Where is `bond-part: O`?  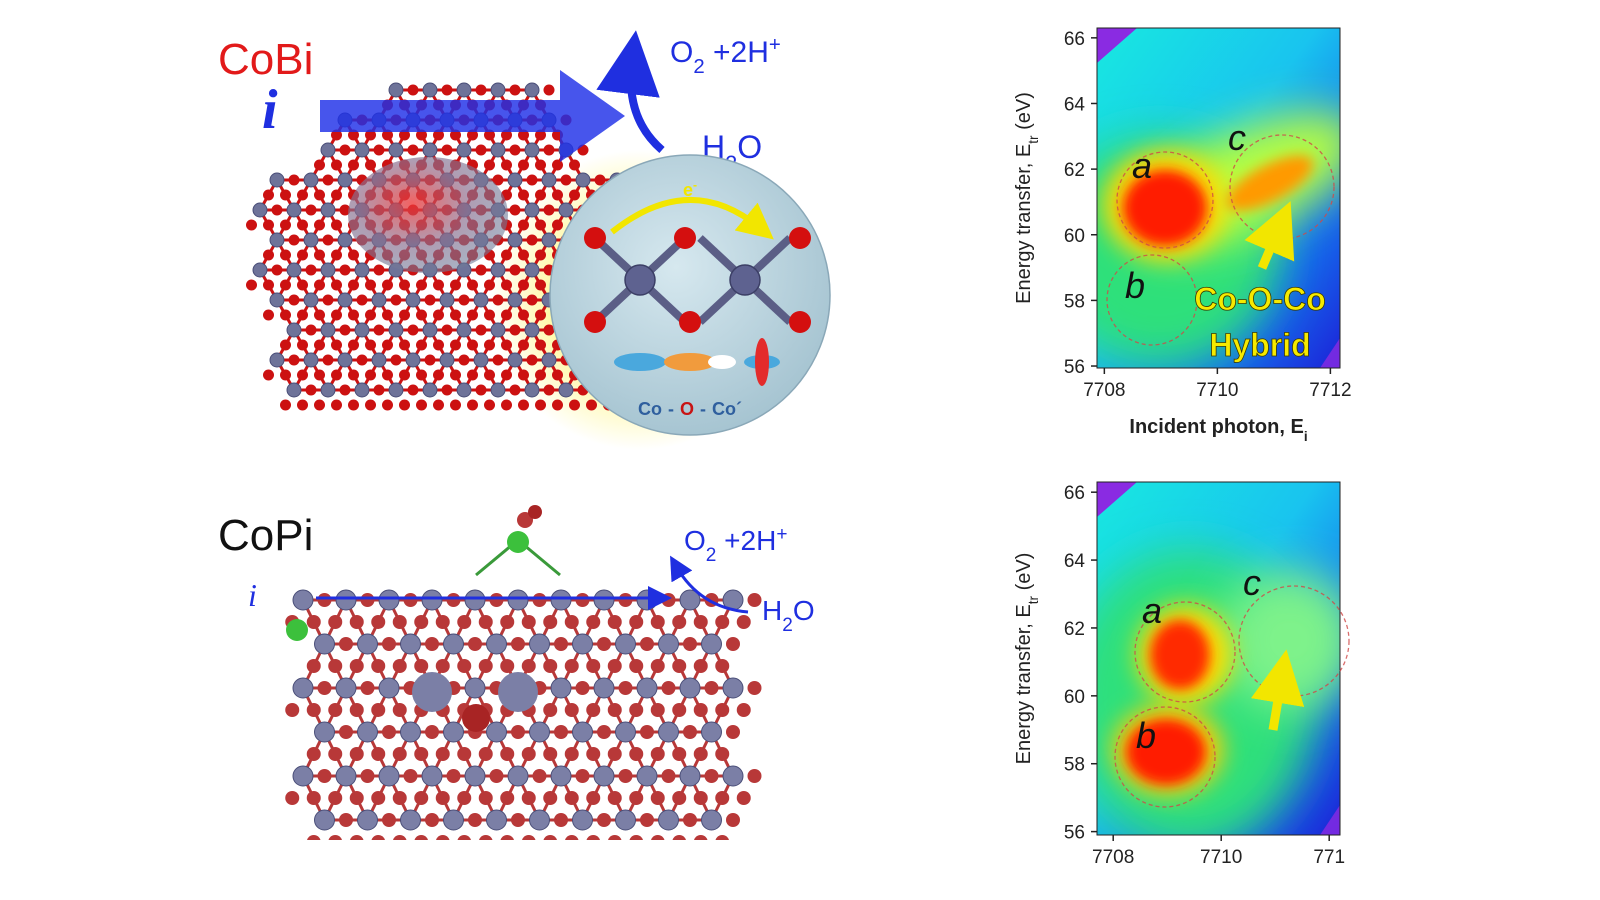
bond-part: O is located at coordinates (687, 409).